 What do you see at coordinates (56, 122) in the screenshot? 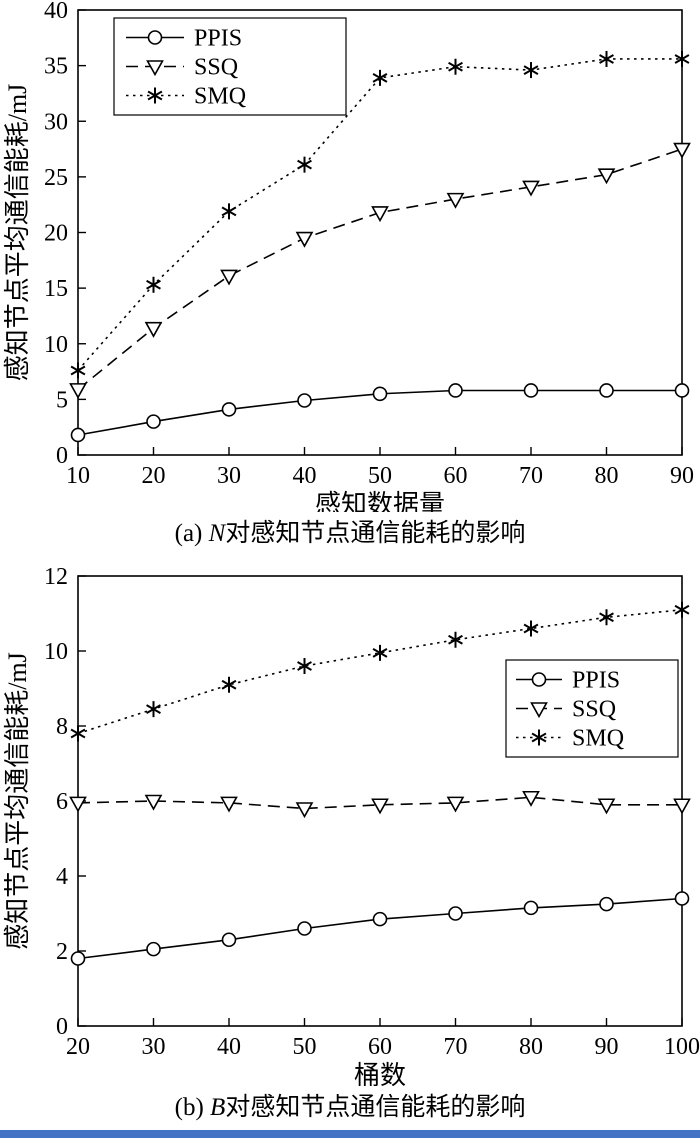
I see `y-tick-label: 30` at bounding box center [56, 122].